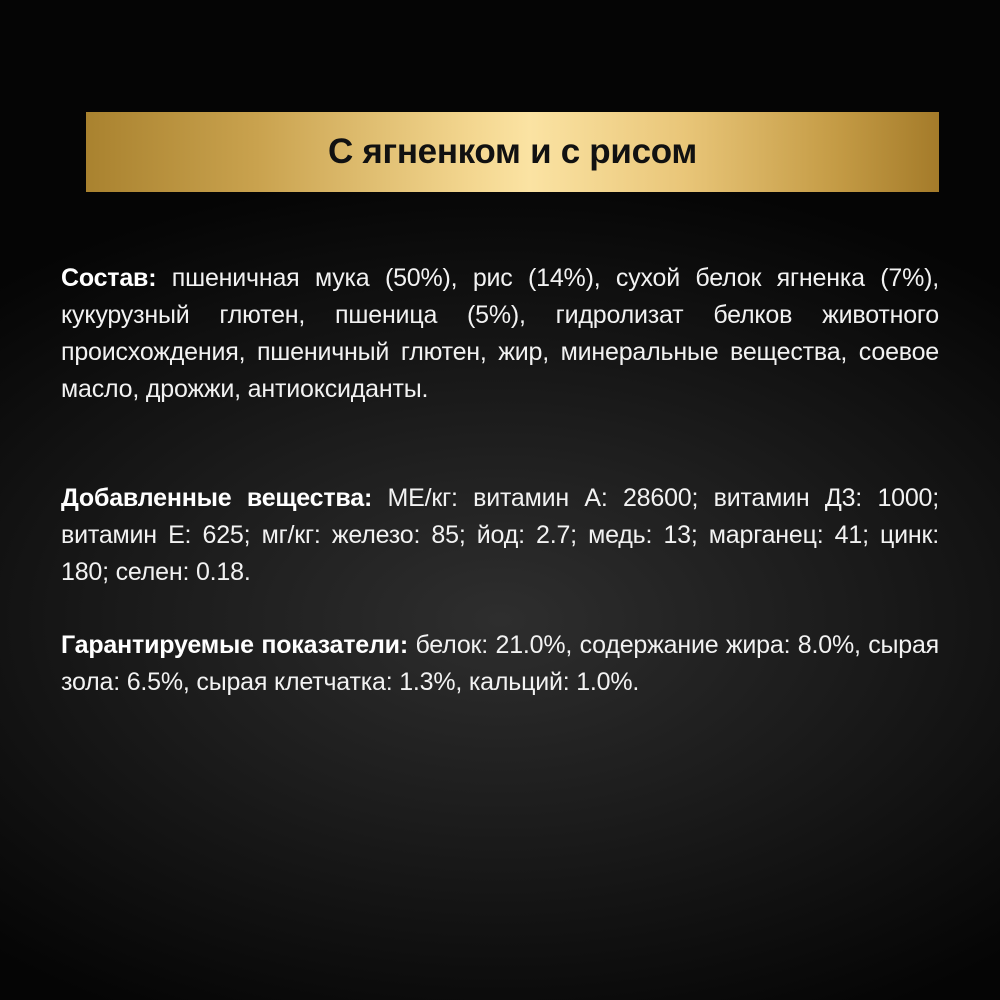 The image size is (1000, 1000). I want to click on section-label: Состав:, so click(109, 278).